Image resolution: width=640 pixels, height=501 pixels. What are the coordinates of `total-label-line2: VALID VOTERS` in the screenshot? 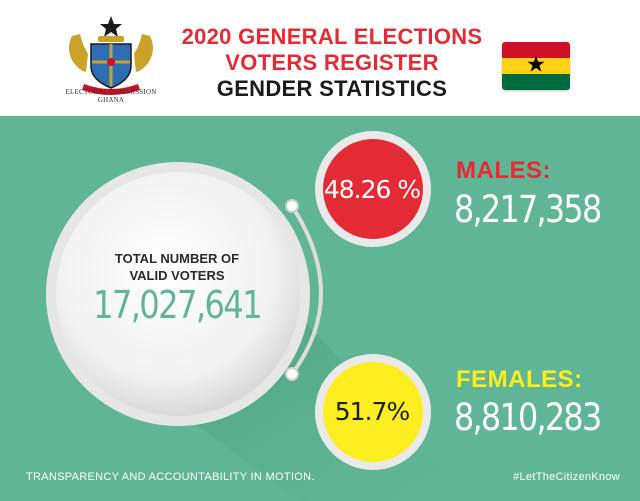 It's located at (177, 275).